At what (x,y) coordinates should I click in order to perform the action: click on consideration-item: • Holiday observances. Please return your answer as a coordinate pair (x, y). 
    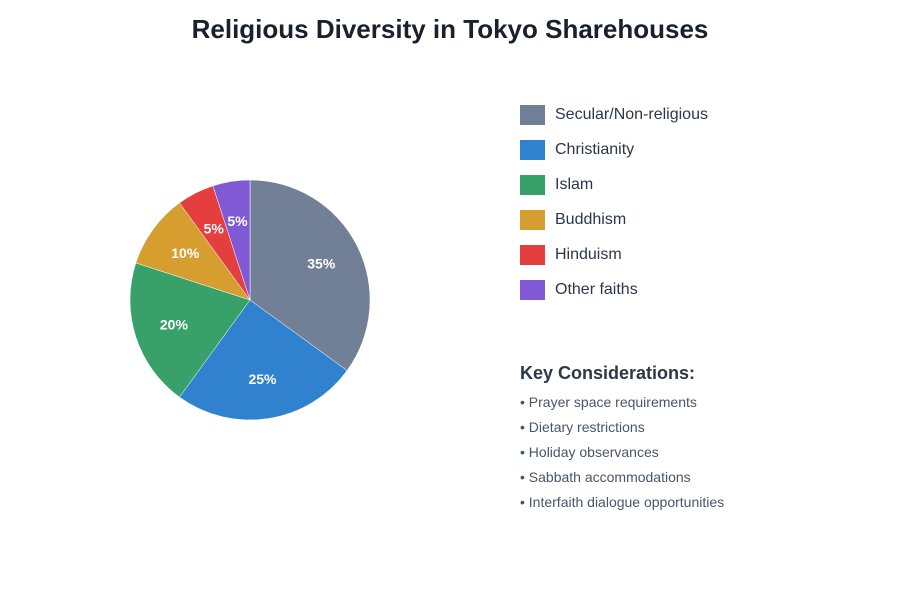
    Looking at the image, I should click on (589, 452).